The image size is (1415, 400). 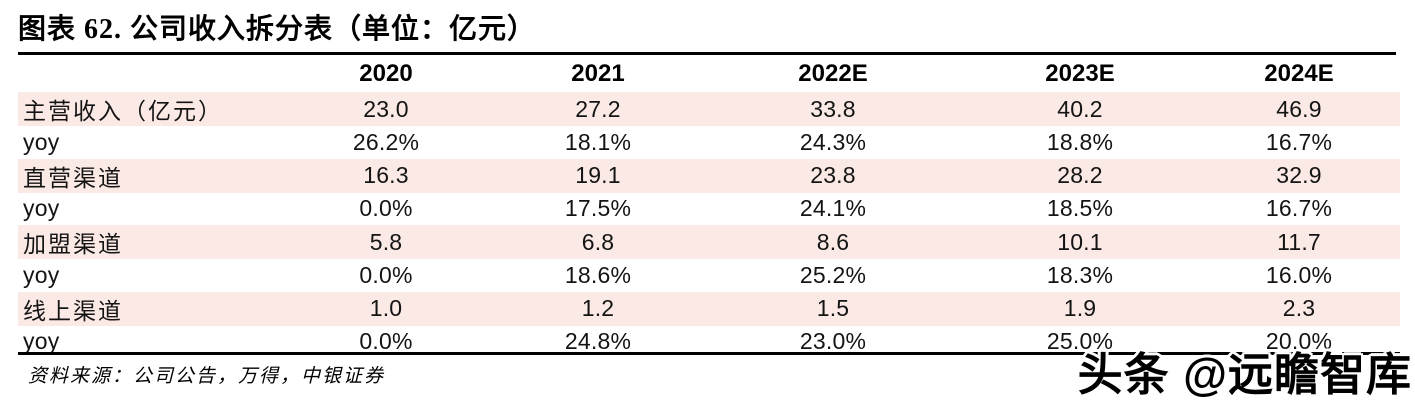 I want to click on table-cell: 1.0, so click(x=386, y=308).